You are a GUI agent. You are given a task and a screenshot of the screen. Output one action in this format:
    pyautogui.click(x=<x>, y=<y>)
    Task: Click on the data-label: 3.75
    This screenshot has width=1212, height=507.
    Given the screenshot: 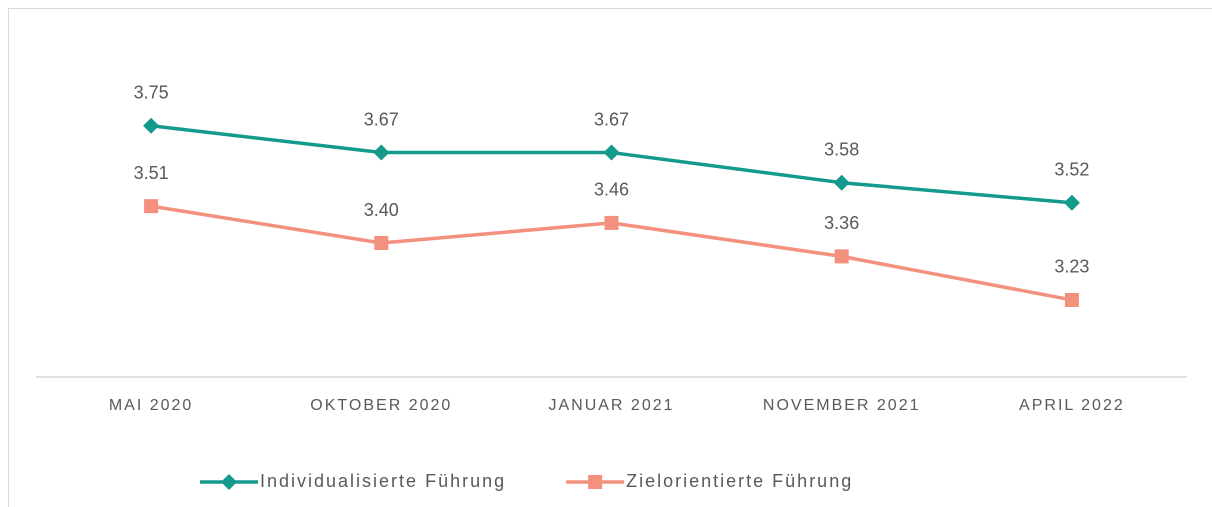 What is the action you would take?
    pyautogui.click(x=151, y=93)
    